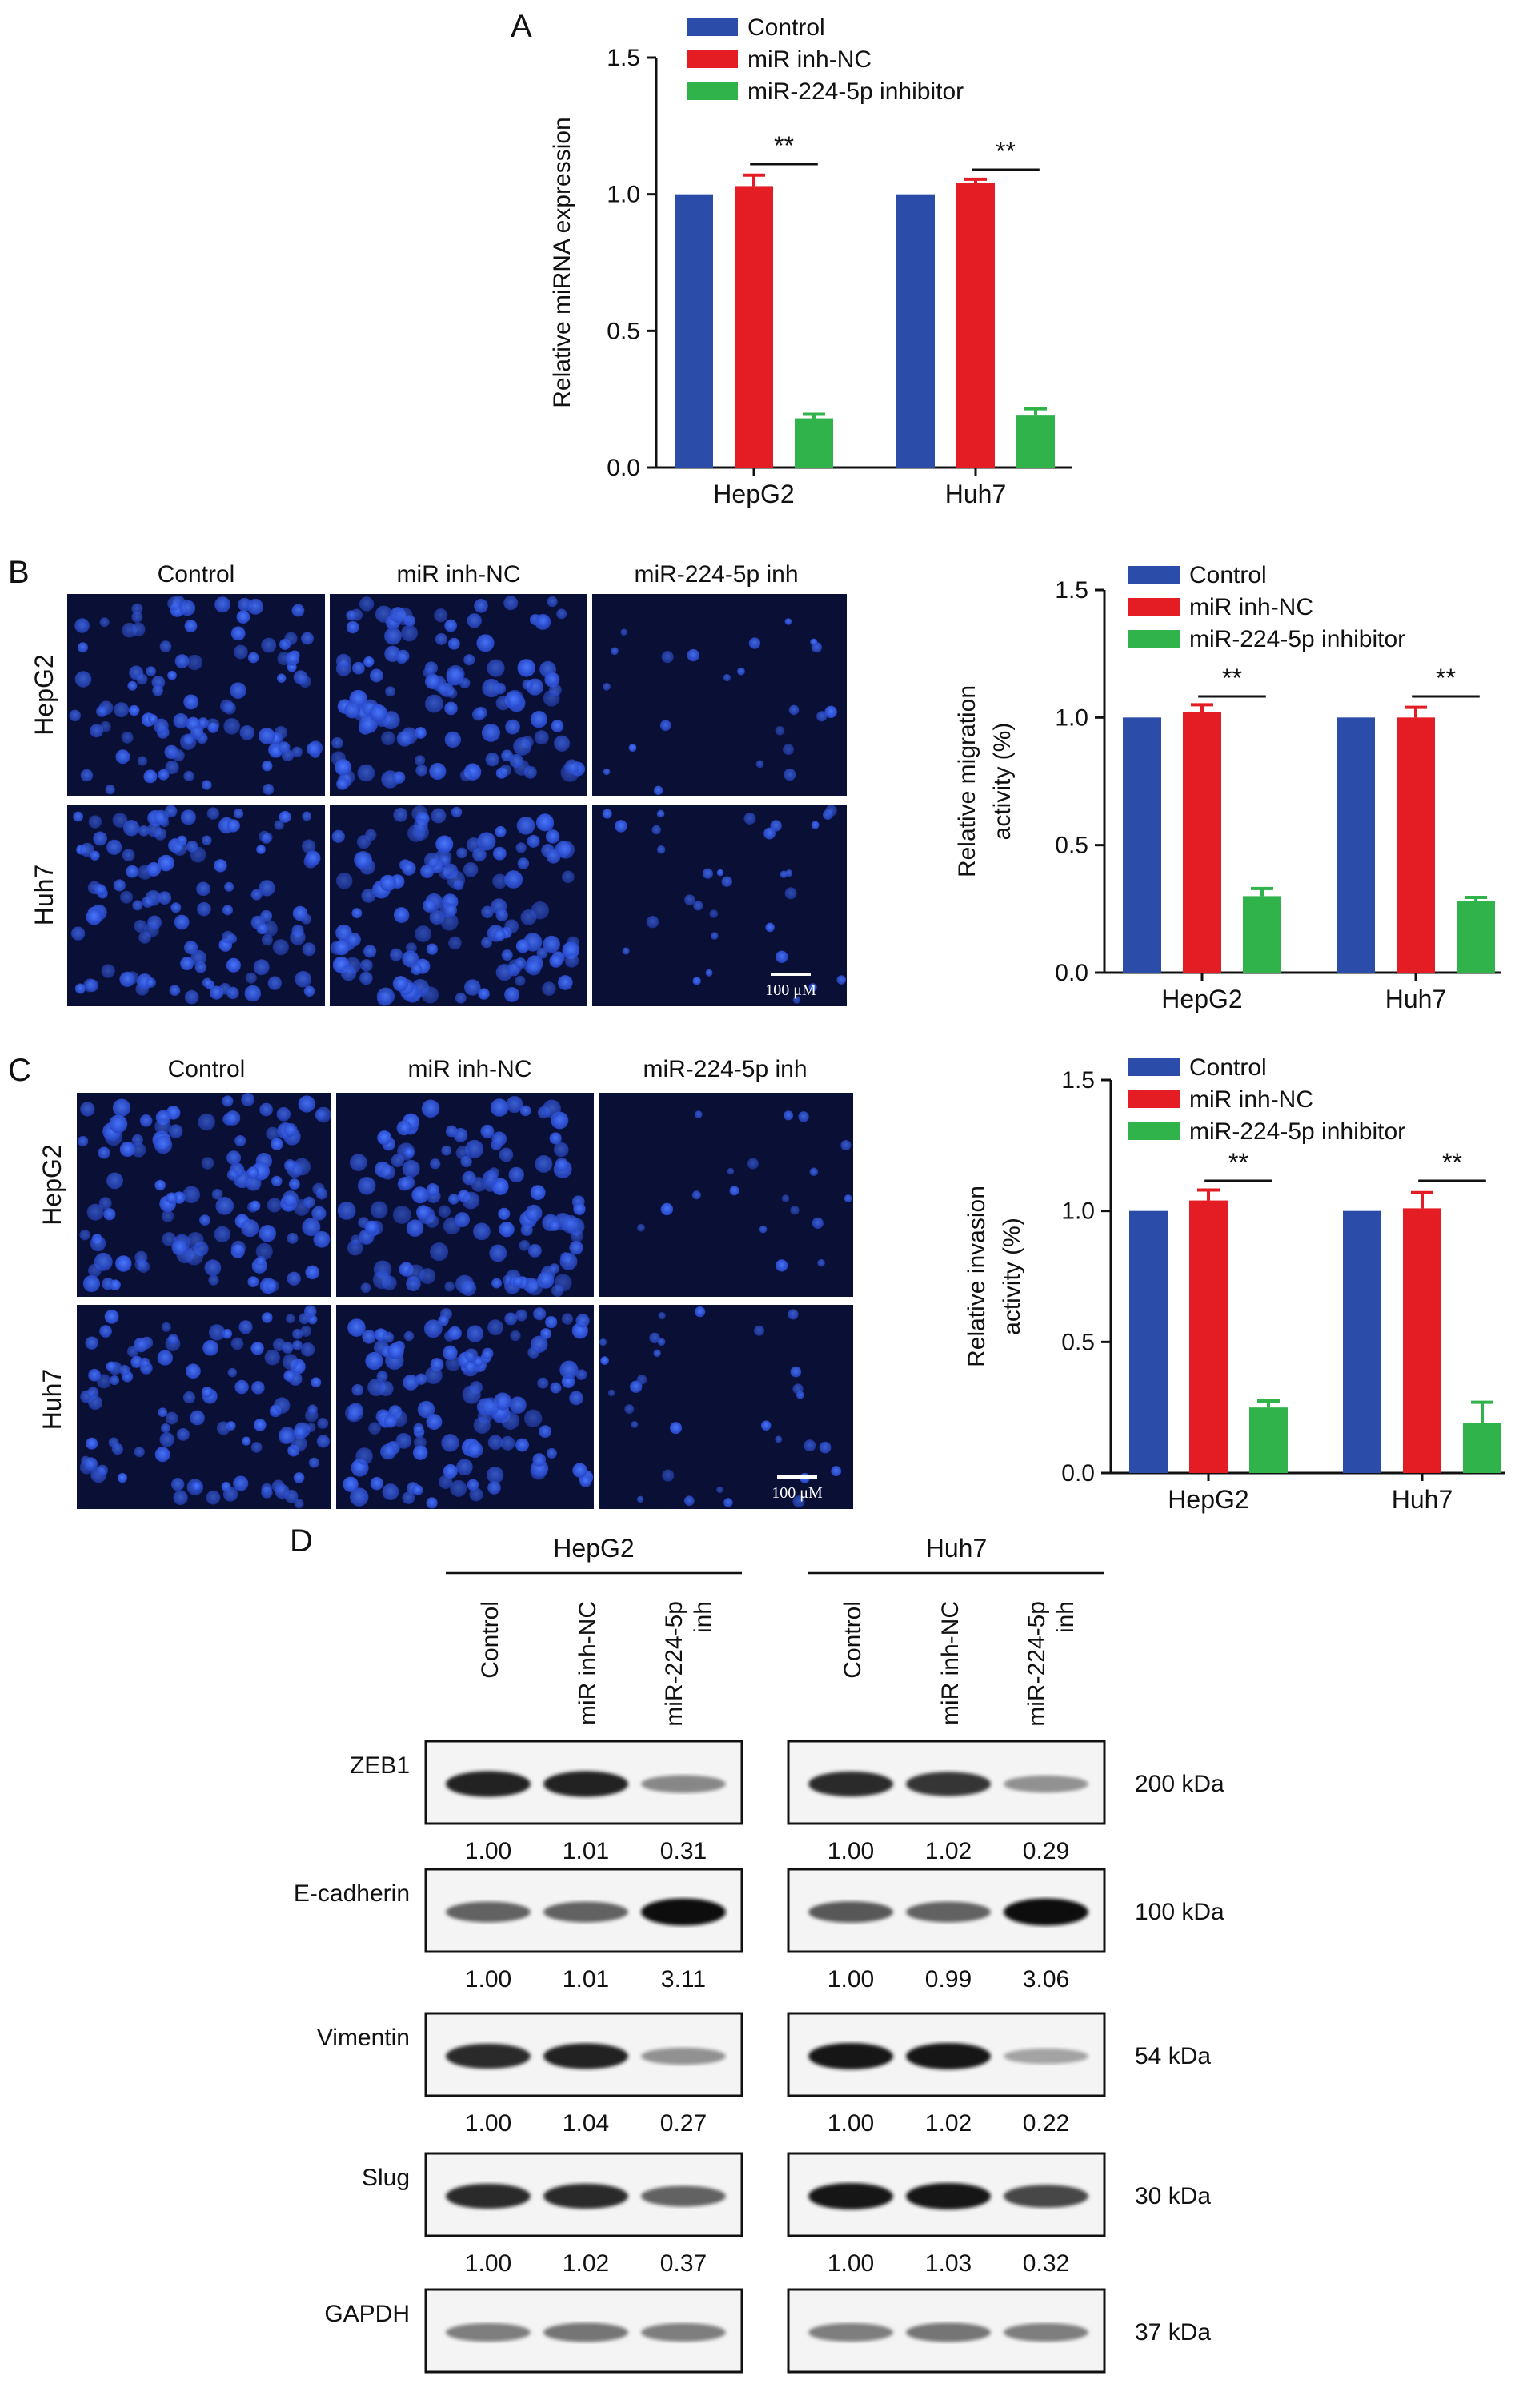 The image size is (1531, 2408). I want to click on cell-nuclei-group, so click(720, 707).